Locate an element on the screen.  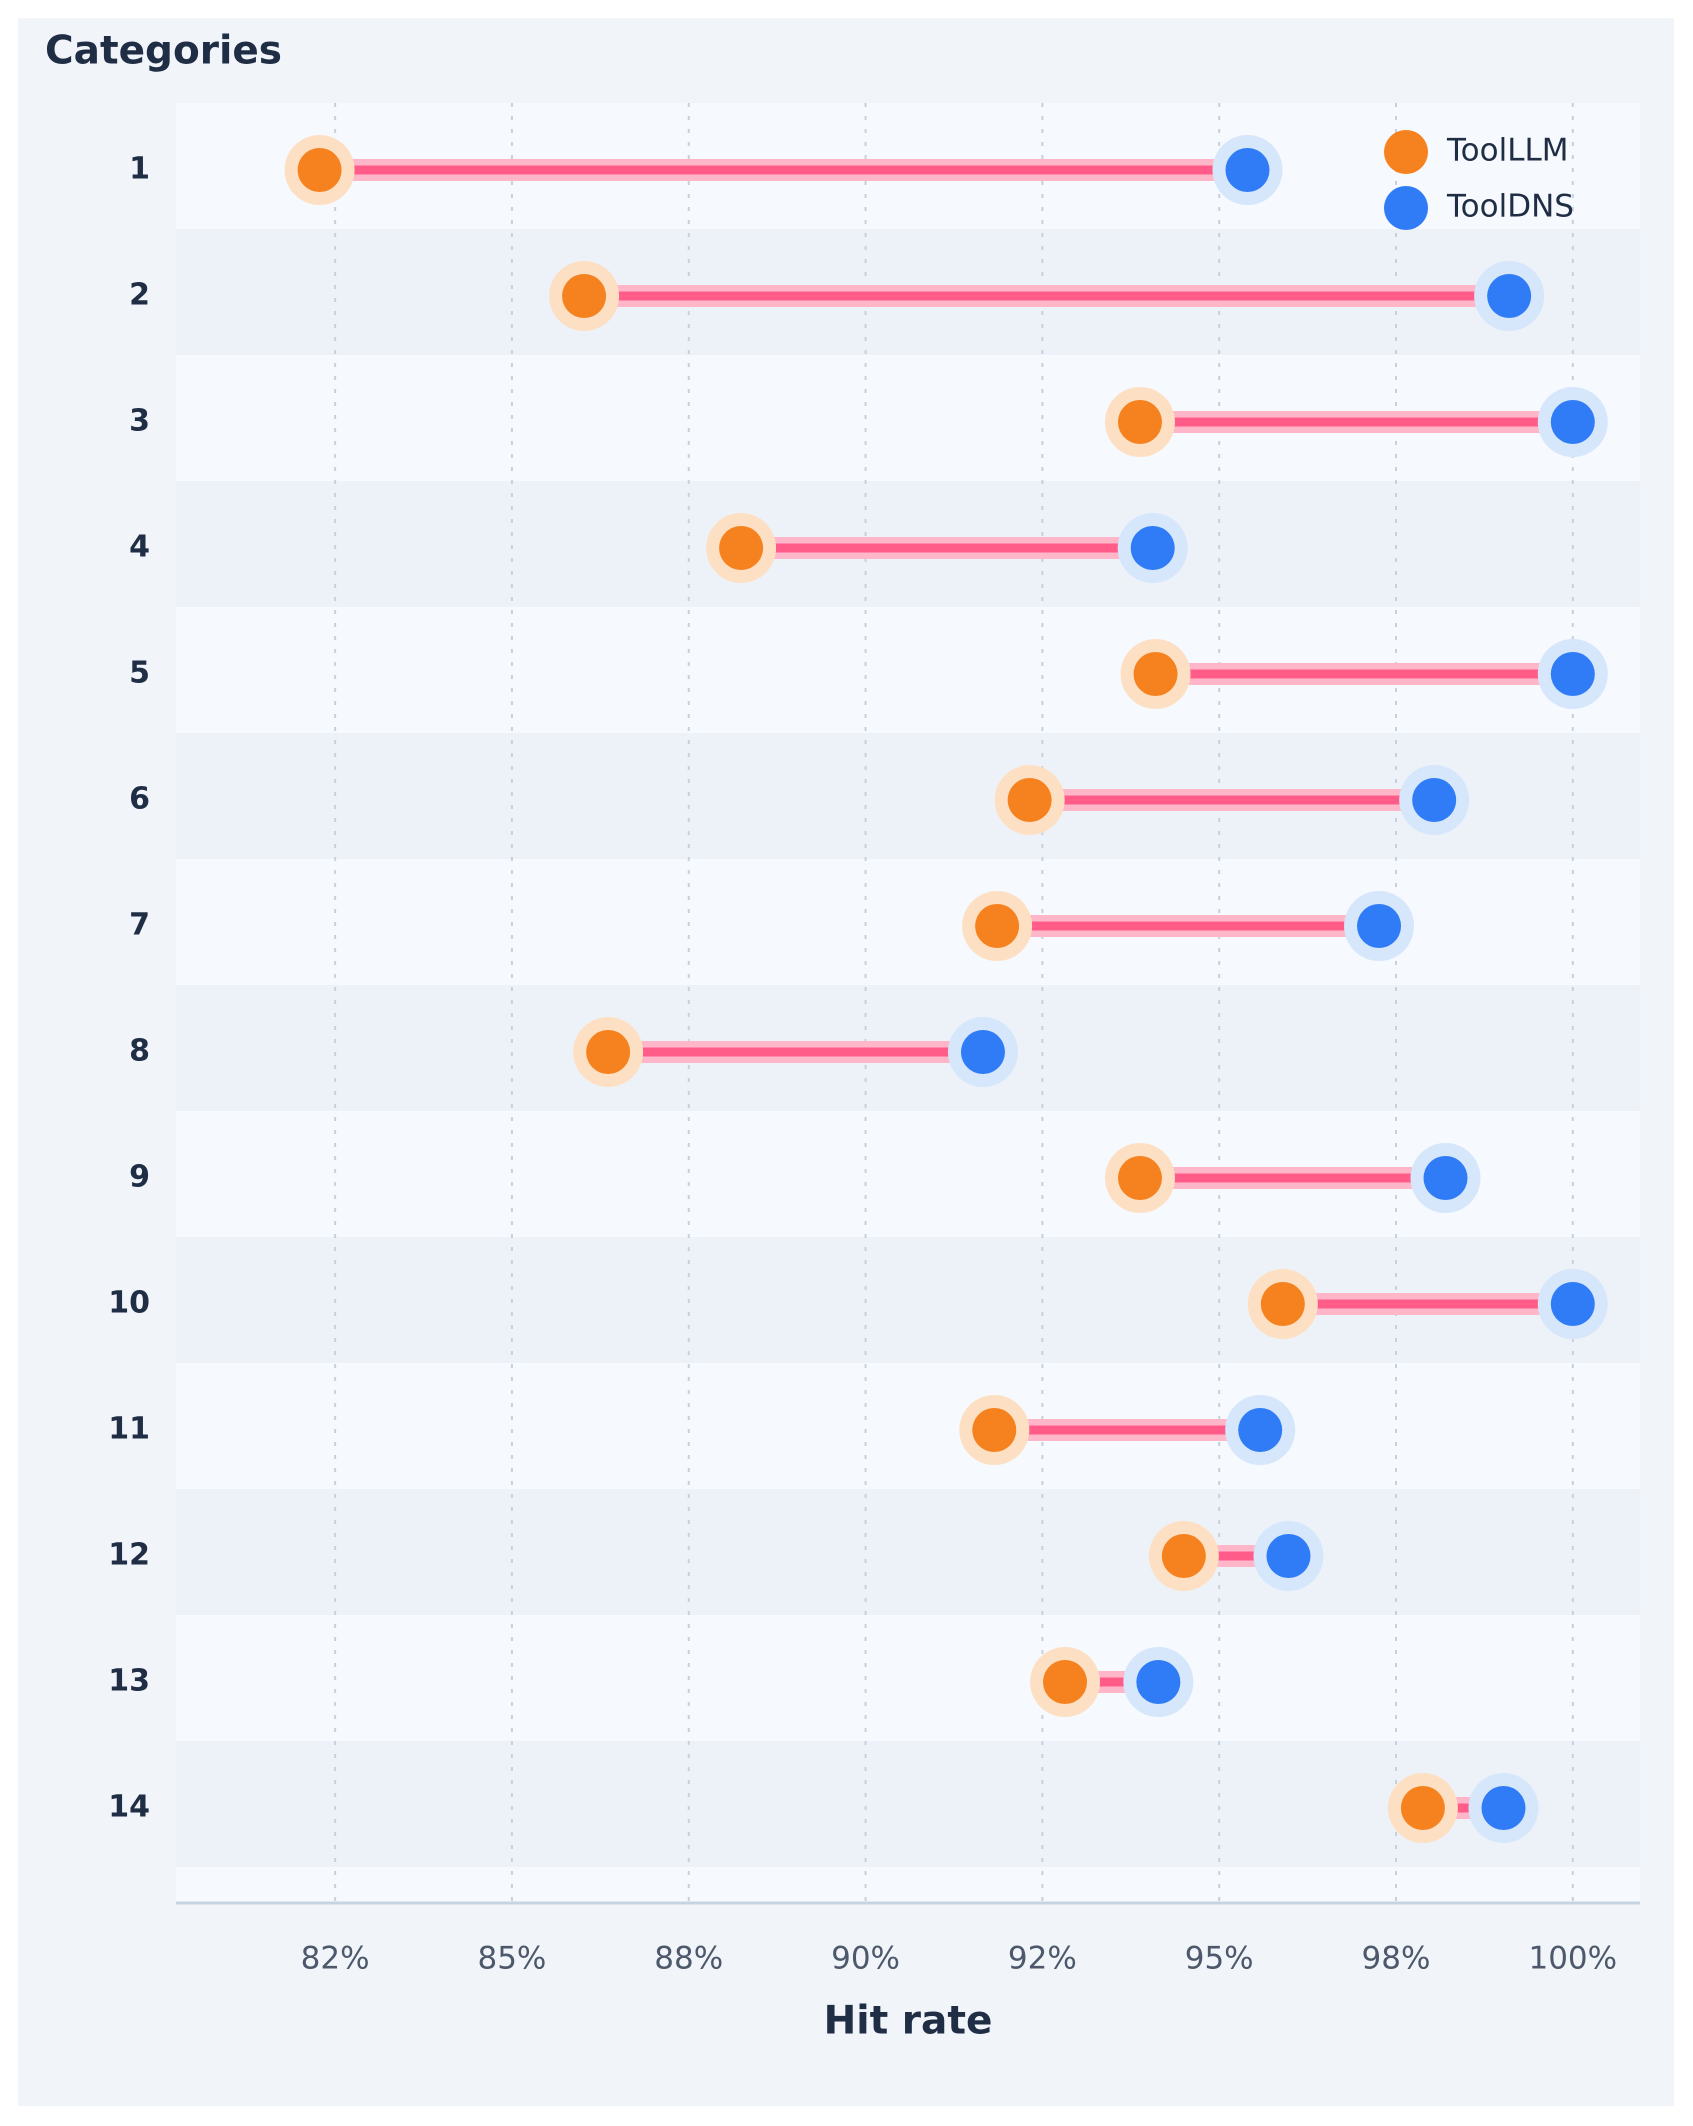
y-tick-label: 10 is located at coordinates (129, 1303).